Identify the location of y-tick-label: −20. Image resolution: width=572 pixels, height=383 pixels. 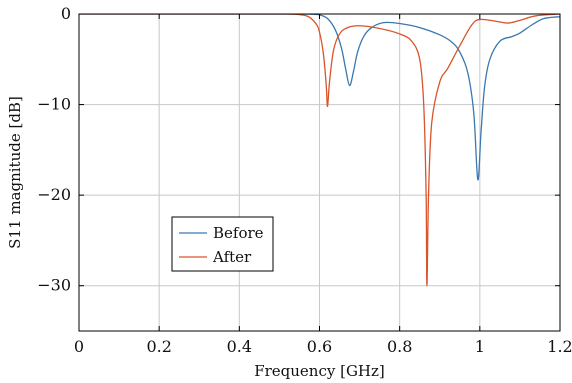
(54, 194).